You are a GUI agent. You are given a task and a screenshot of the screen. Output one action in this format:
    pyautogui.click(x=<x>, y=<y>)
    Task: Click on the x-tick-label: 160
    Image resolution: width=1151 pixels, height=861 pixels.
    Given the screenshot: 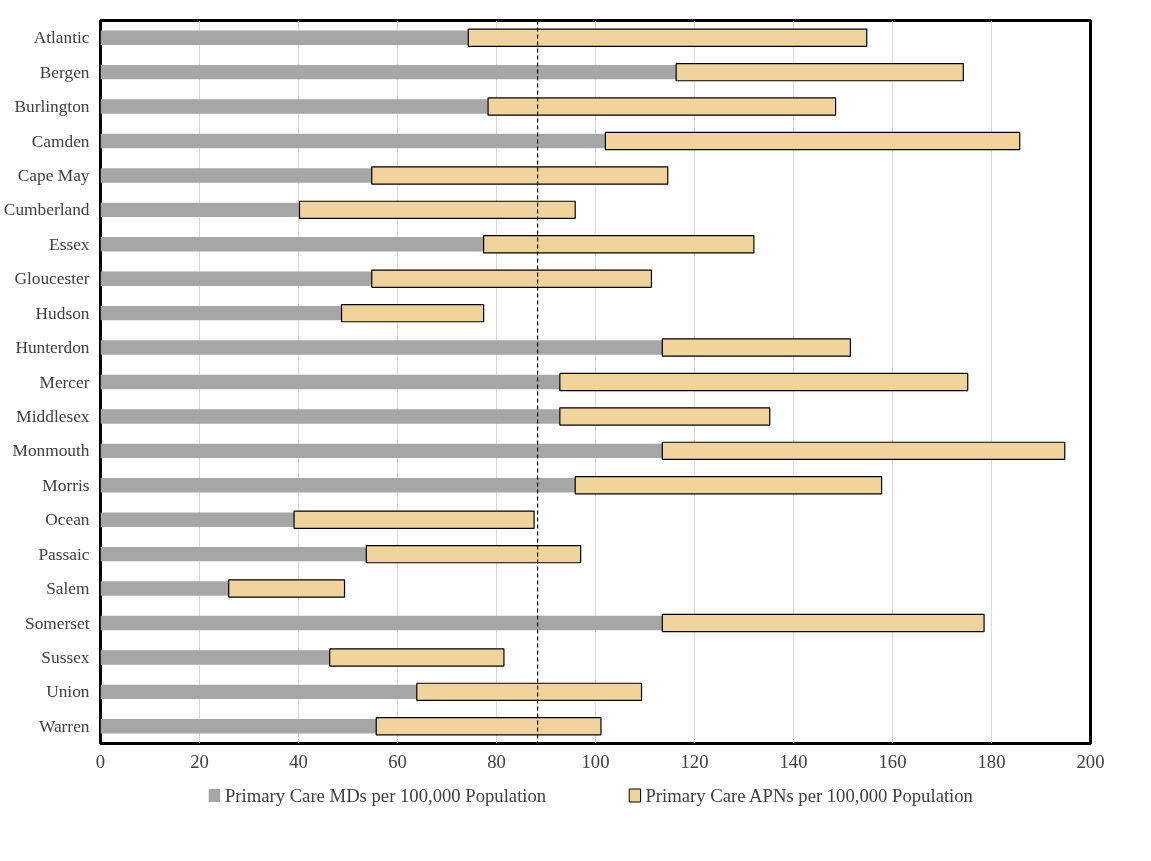 What is the action you would take?
    pyautogui.click(x=892, y=761)
    